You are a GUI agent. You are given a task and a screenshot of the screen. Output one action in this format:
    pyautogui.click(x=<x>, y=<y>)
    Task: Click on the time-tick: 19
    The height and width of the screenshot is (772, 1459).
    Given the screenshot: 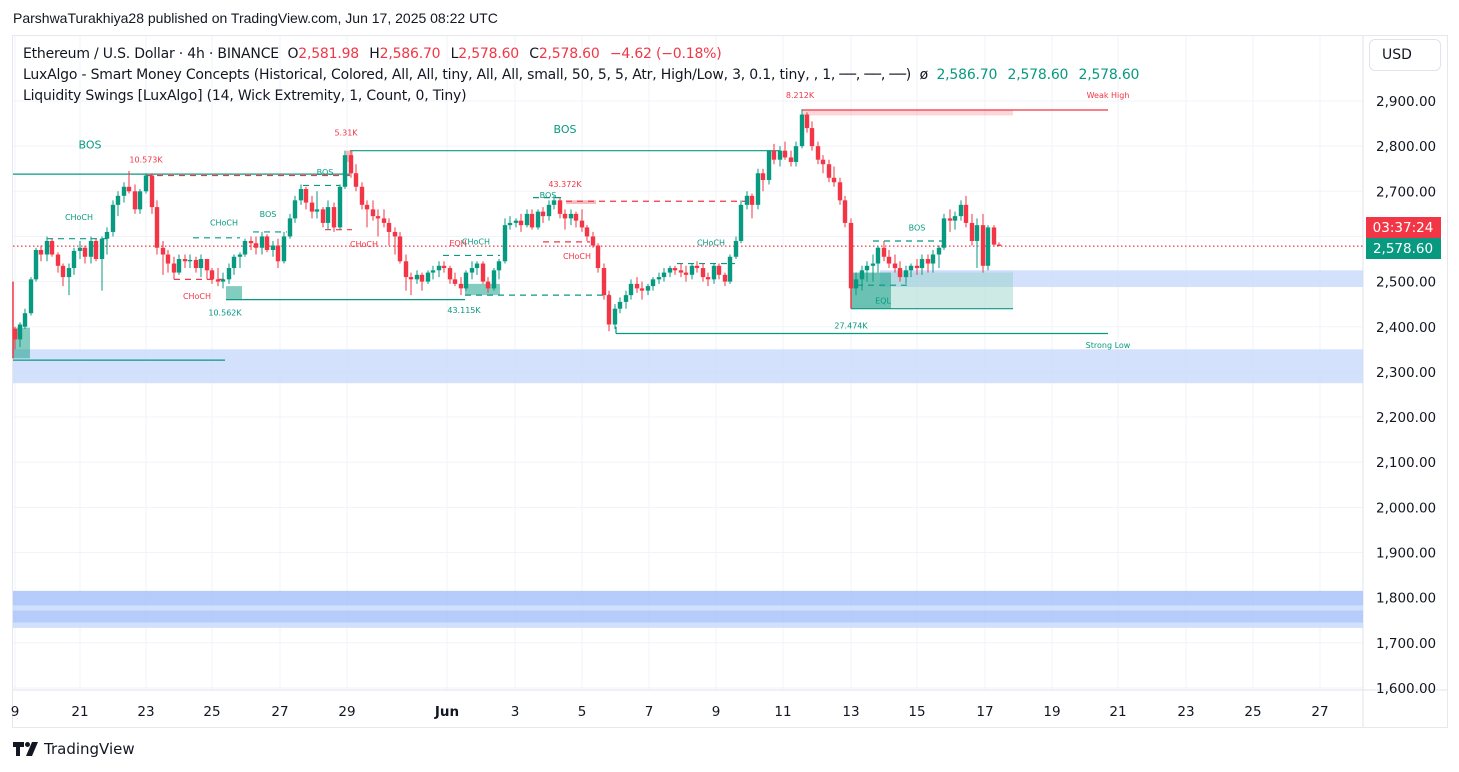 What is the action you would take?
    pyautogui.click(x=1051, y=712)
    